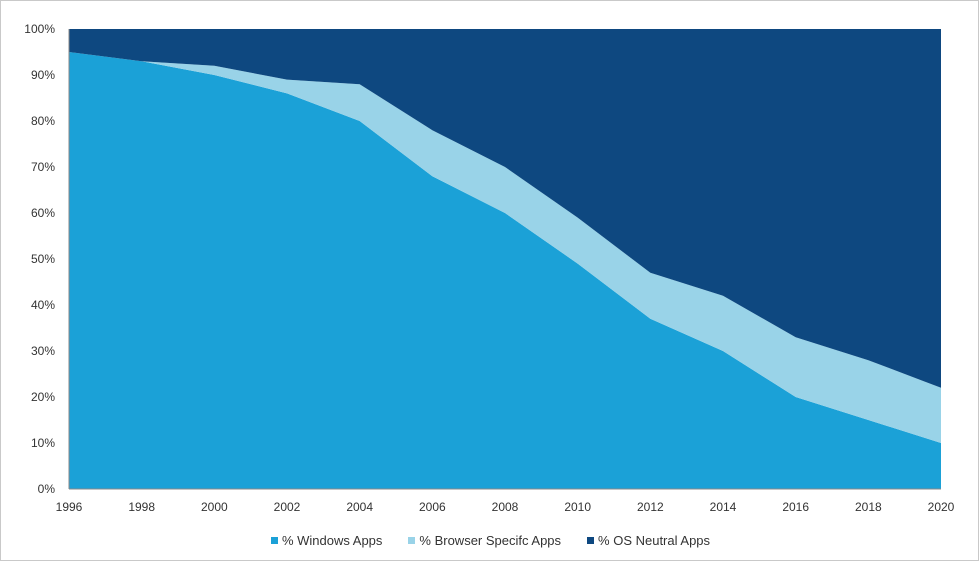 This screenshot has width=979, height=561. I want to click on y-tick-label: 80%, so click(43, 121).